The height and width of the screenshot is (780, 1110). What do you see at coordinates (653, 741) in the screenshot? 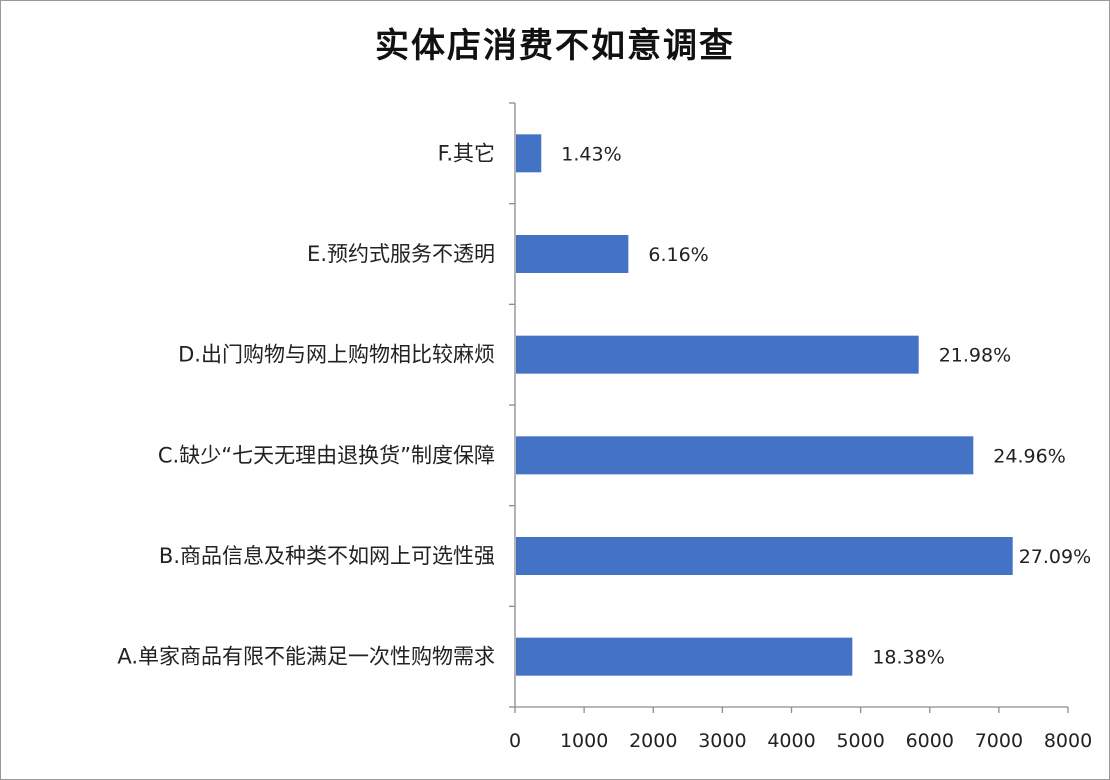
I see `x-tick-label: 2000` at bounding box center [653, 741].